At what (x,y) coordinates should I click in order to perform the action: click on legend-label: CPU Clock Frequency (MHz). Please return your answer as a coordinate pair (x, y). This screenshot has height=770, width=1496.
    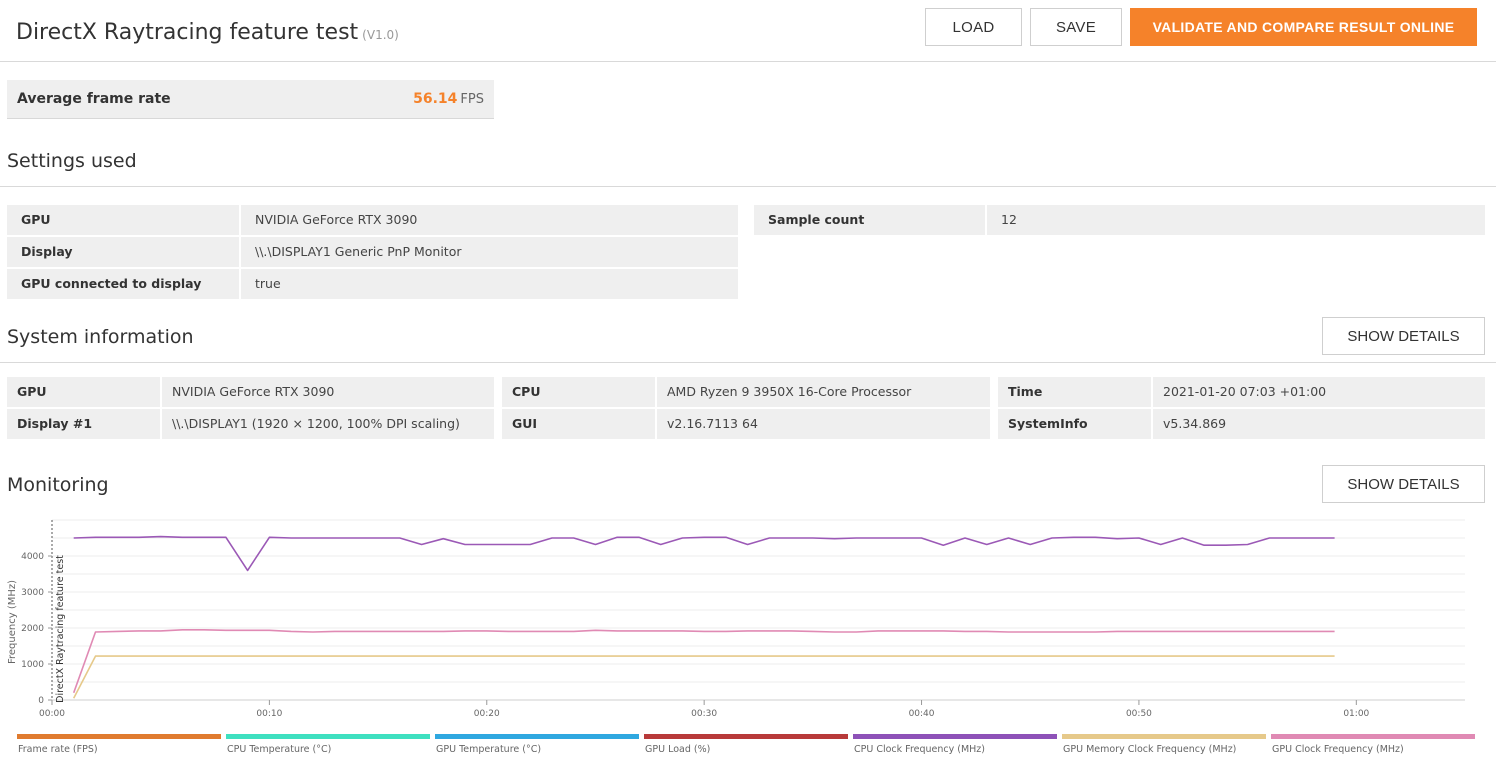
    Looking at the image, I should click on (920, 749).